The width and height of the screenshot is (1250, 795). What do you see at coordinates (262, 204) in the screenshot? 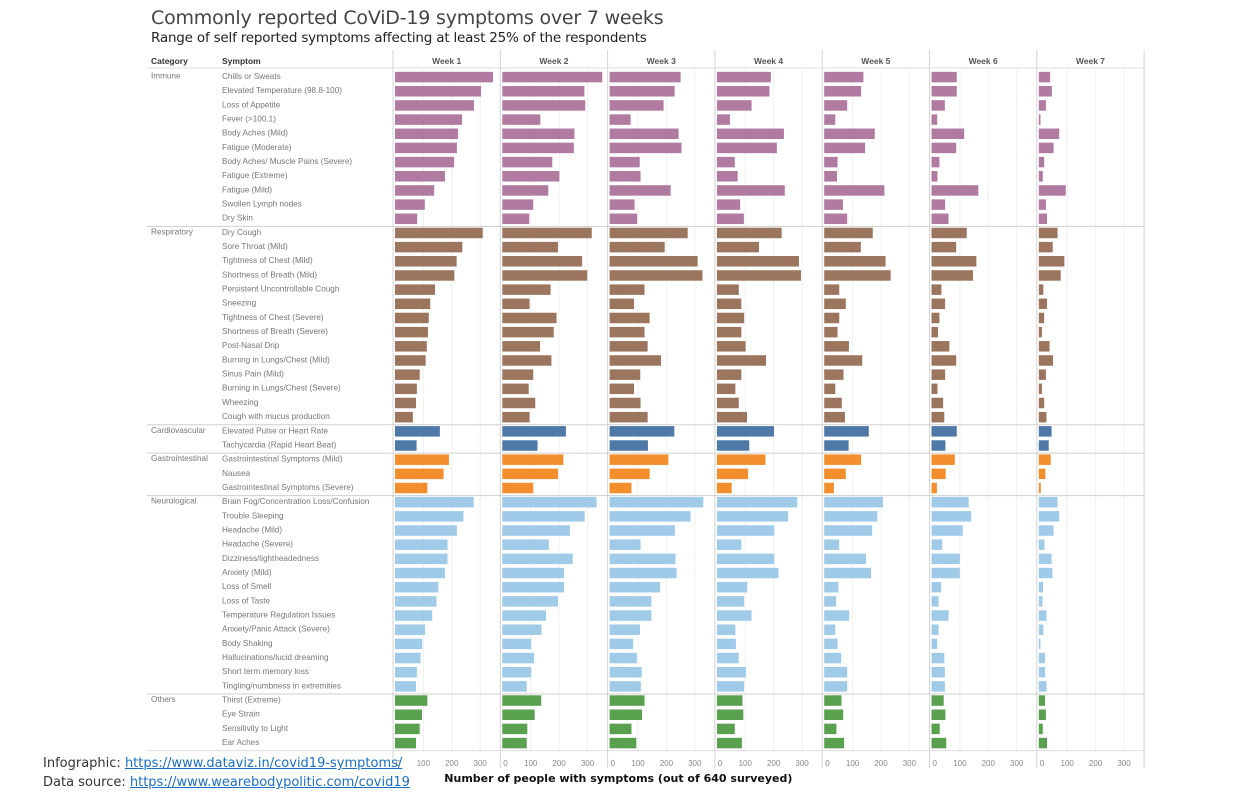
I see `symptom-label: Swollen Lymph nodes` at bounding box center [262, 204].